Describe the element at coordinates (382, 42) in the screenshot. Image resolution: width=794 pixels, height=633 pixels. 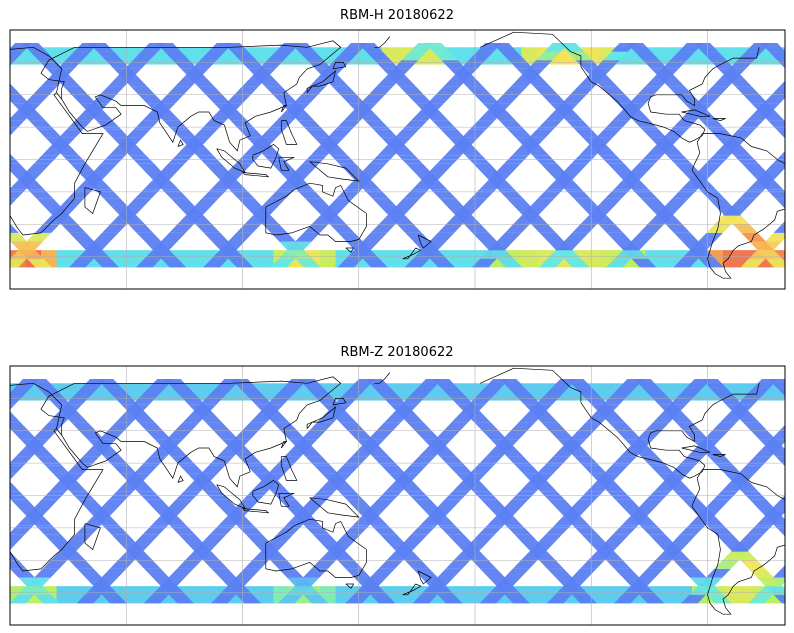
I see `coastline-kamchatka` at that location.